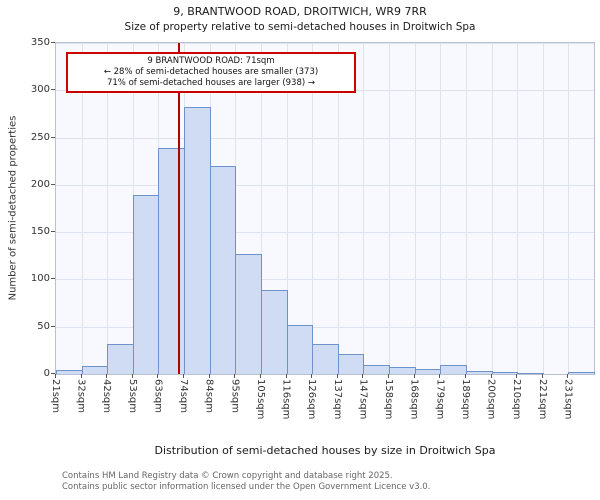  What do you see at coordinates (40, 137) in the screenshot?
I see `y-tick-label: 250` at bounding box center [40, 137].